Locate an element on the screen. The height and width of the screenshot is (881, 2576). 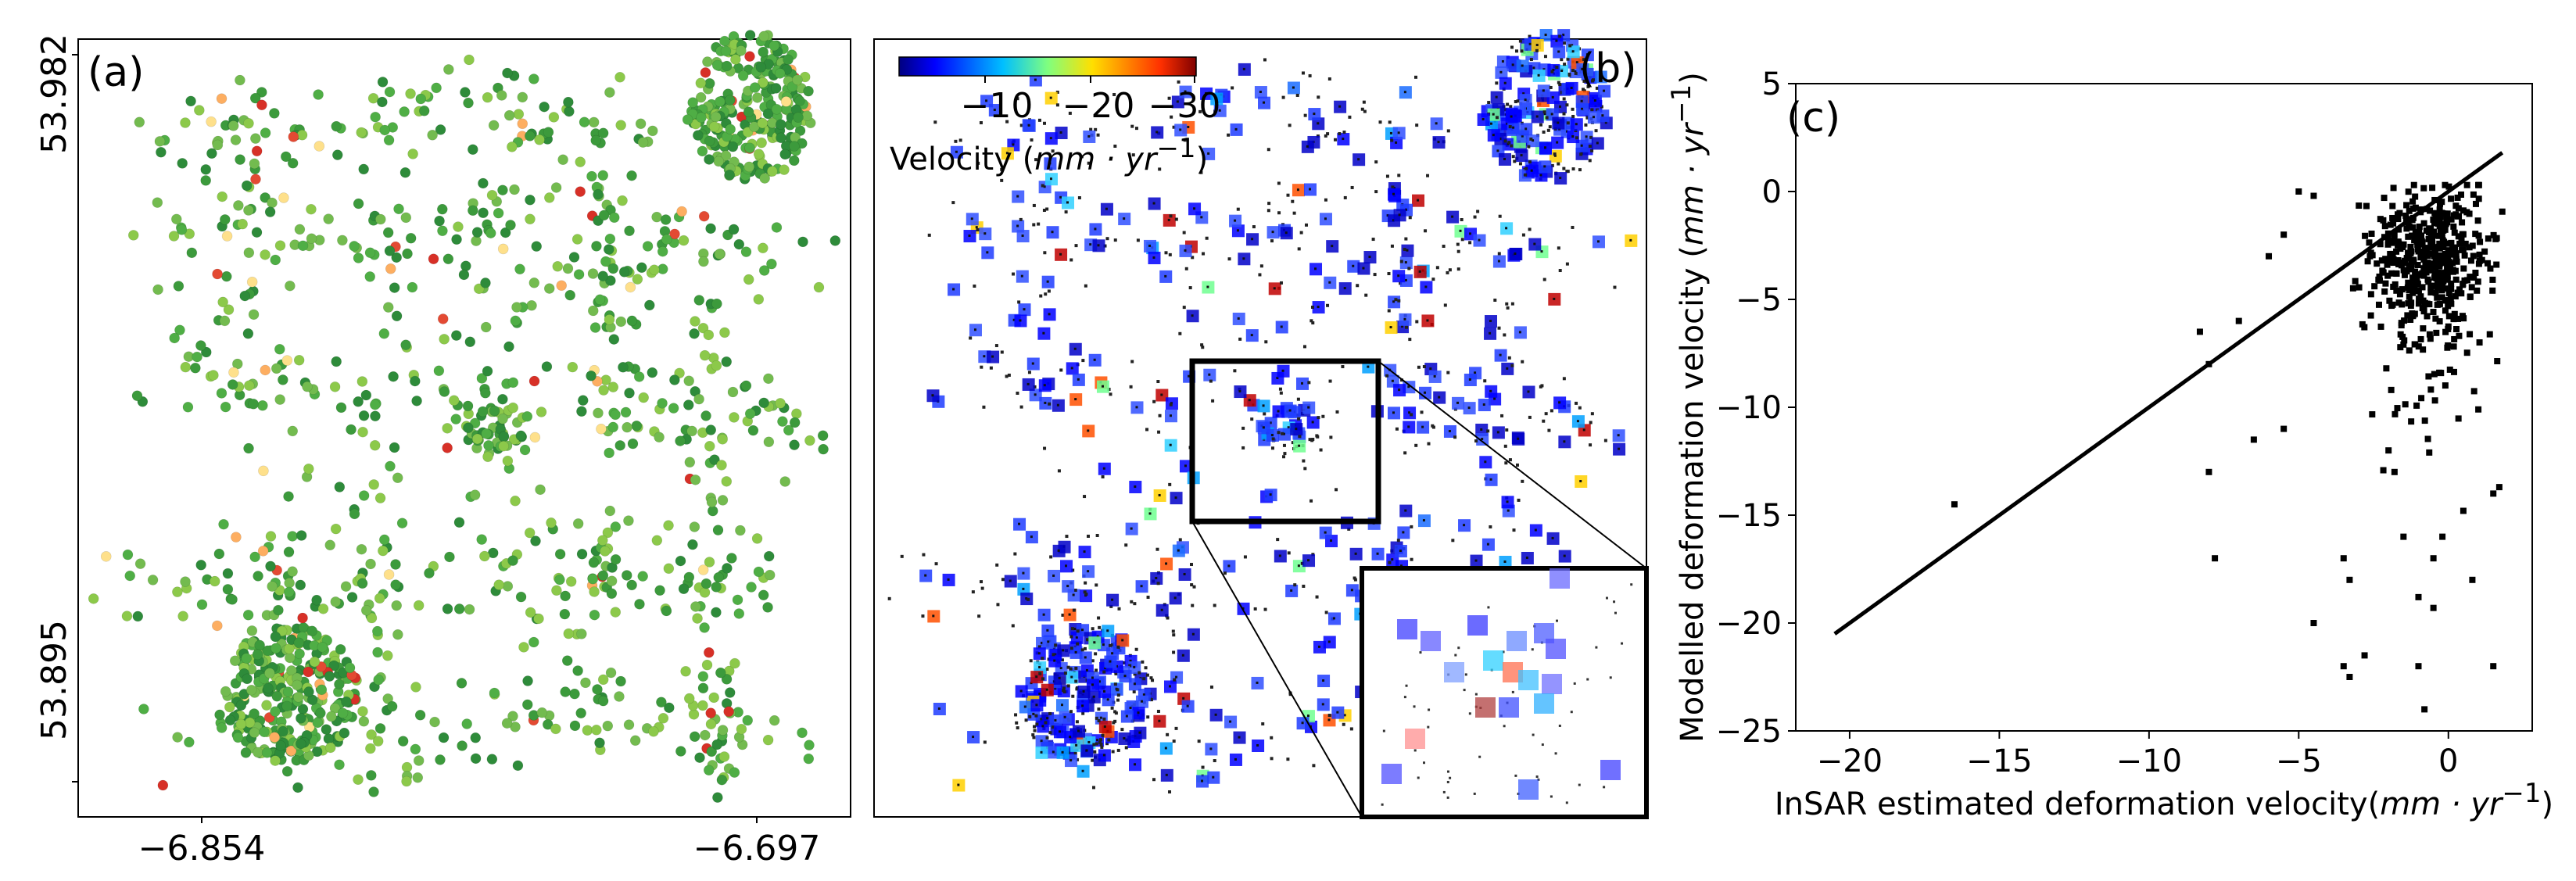
inset-point is located at coordinates (1476, 694).